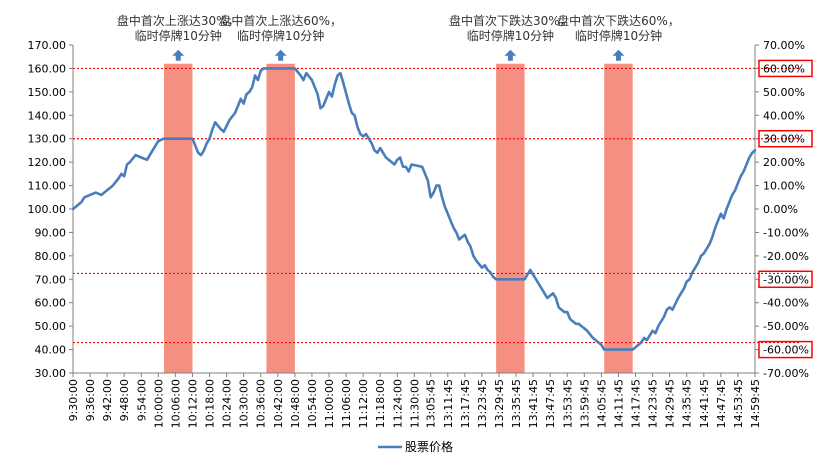 This screenshot has height=467, width=831. What do you see at coordinates (786, 303) in the screenshot?
I see `right-tick-label: -40.00%` at bounding box center [786, 303].